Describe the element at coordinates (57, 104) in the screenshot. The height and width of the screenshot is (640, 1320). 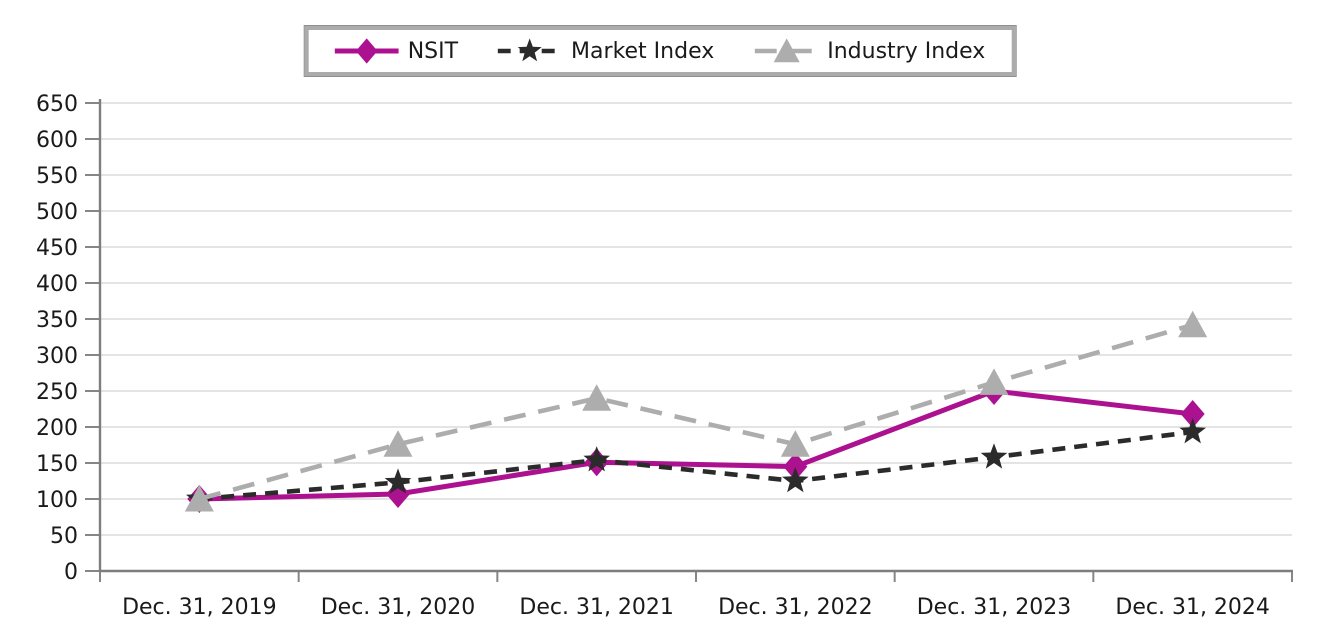
I see `y-axis-label: 650` at that location.